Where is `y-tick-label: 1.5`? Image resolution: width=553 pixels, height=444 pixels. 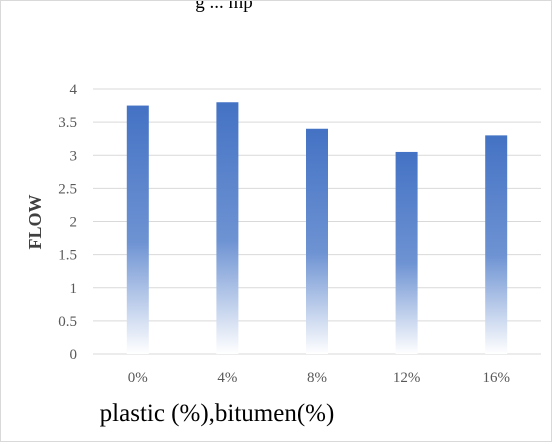
y-tick-label: 1.5 is located at coordinates (67, 256).